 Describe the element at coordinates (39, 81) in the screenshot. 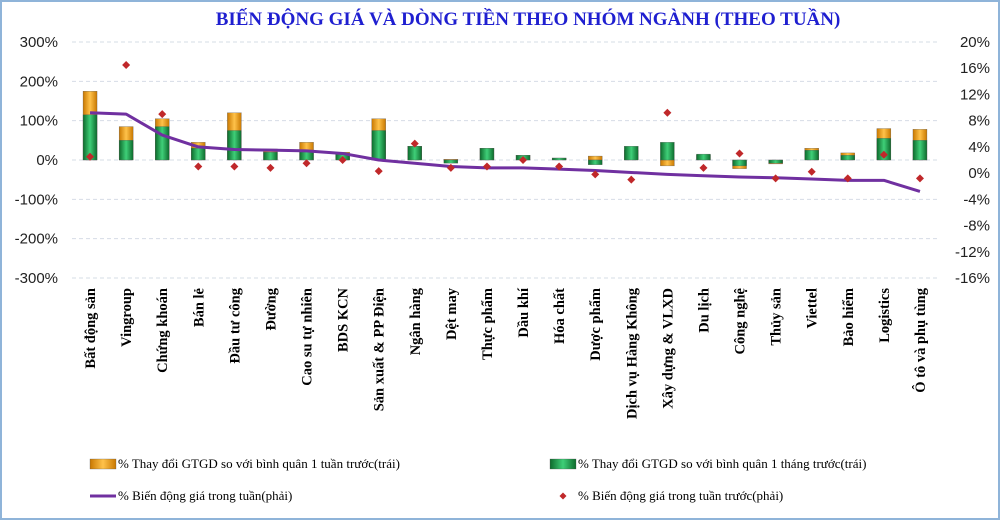

I see `left-tick-label: 200%` at that location.